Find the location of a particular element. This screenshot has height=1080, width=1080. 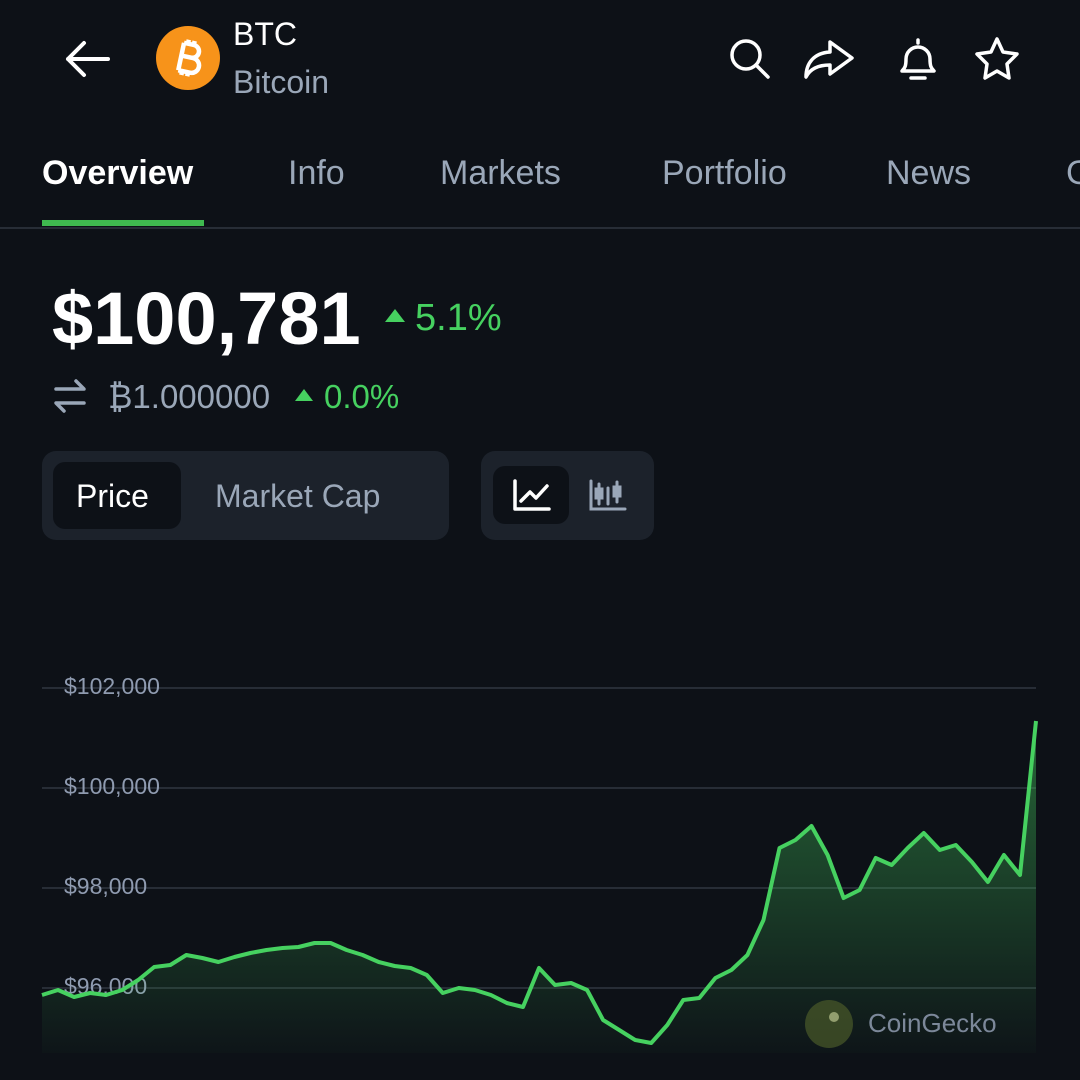

price-change: 5.1% is located at coordinates (458, 318).